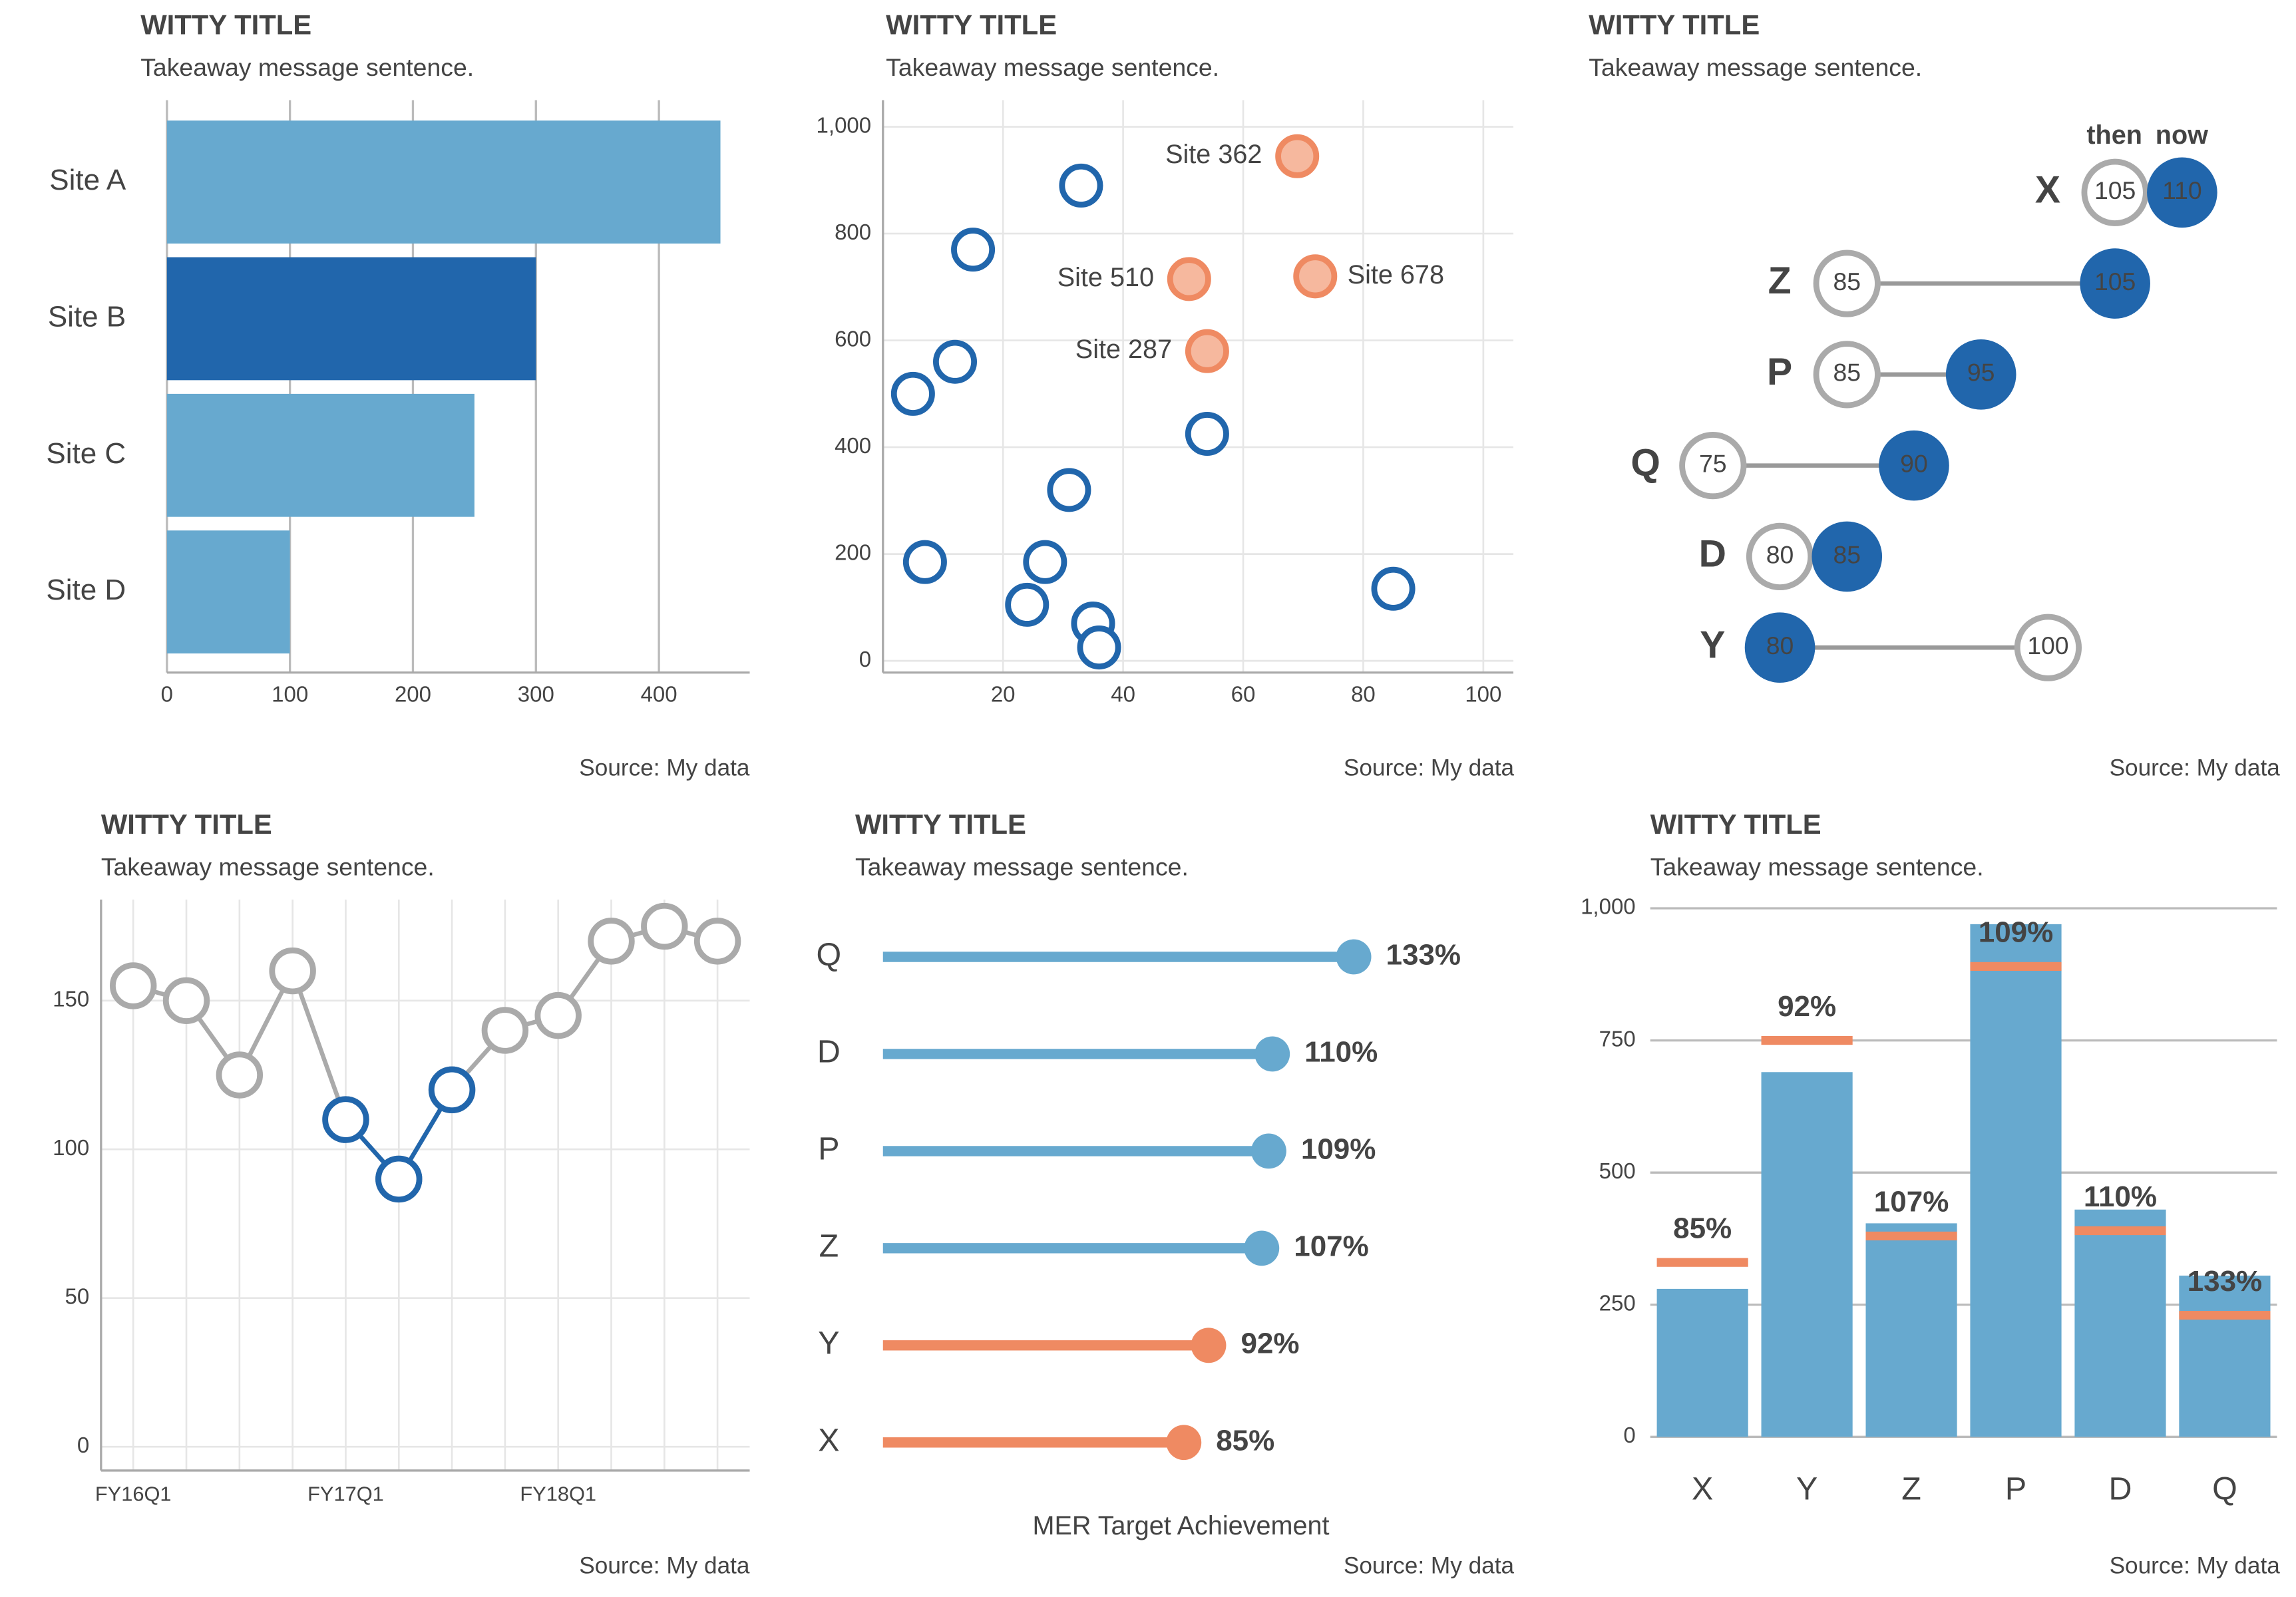 The image size is (2296, 1597). I want to click on x-tick-label: 60, so click(1243, 694).